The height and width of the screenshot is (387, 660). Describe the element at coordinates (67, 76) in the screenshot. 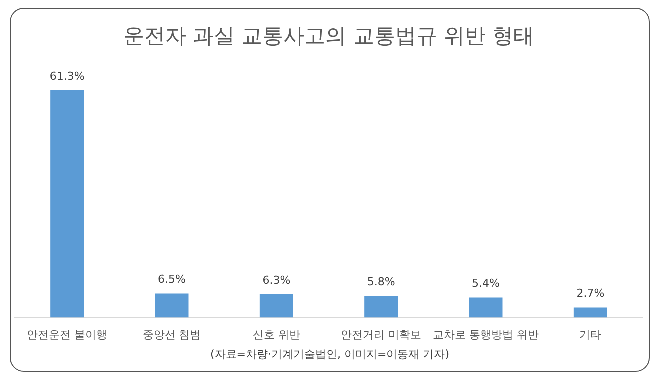

I see `data-label: 61.3%` at that location.